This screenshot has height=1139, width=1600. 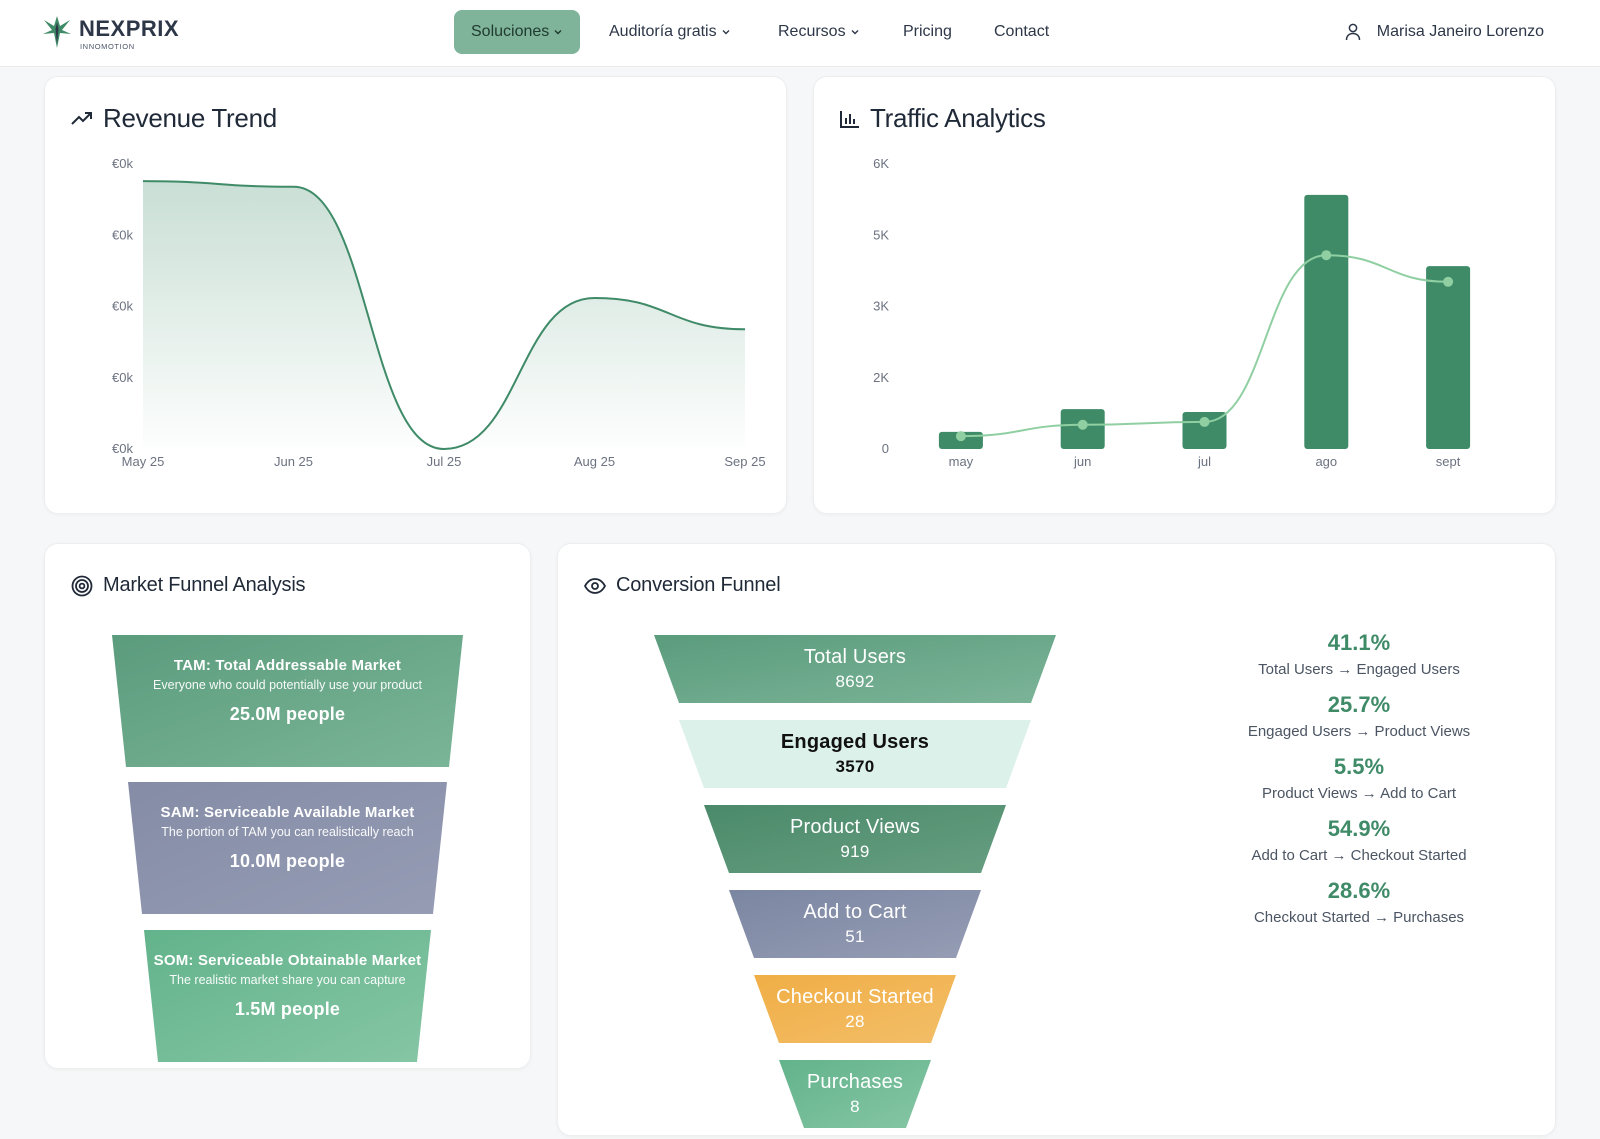 I want to click on traffic-card-header: Traffic Analytics, so click(x=943, y=118).